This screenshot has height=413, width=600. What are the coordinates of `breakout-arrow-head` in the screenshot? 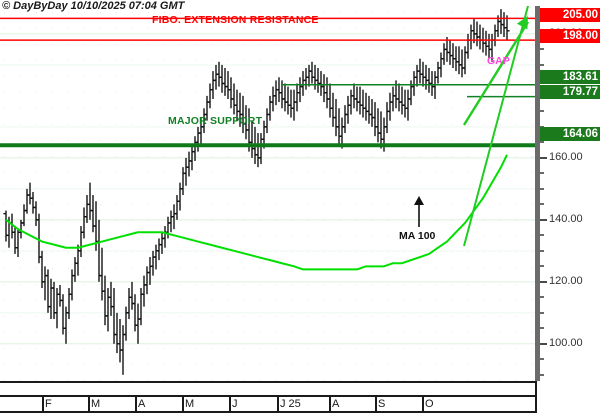 It's located at (522, 23).